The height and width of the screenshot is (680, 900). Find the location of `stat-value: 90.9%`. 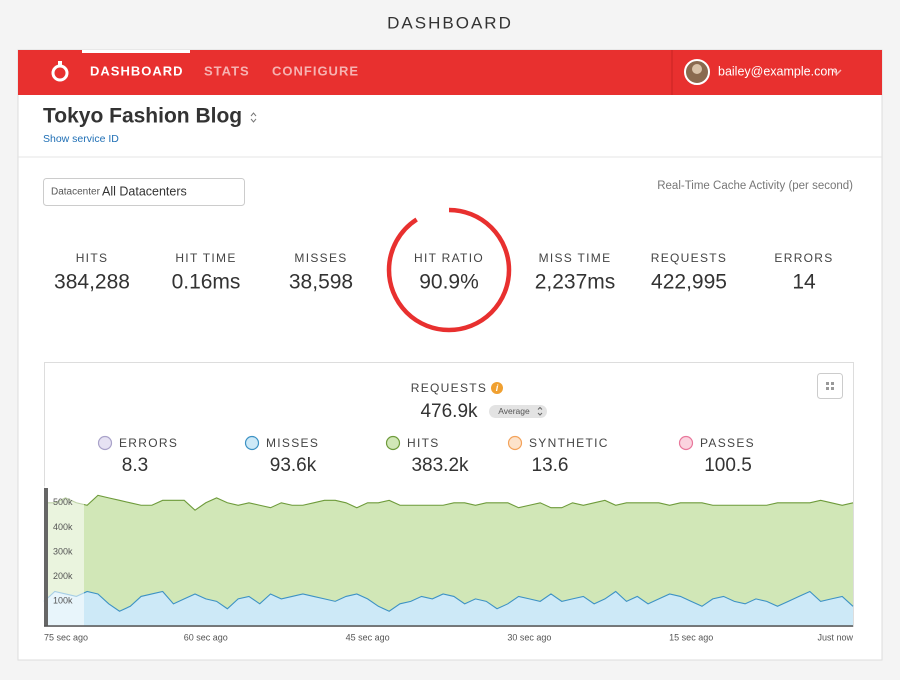

stat-value: 90.9% is located at coordinates (449, 282).